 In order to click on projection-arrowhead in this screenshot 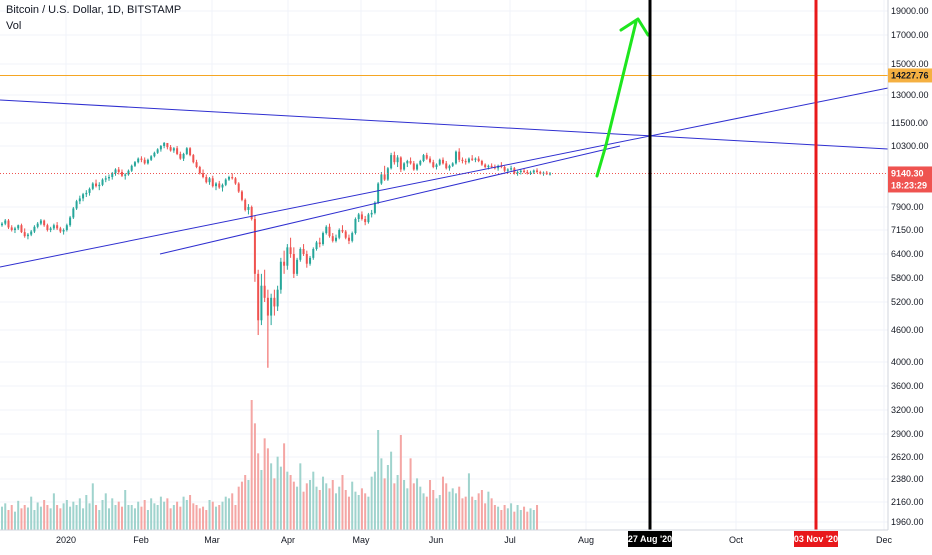, I will do `click(634, 27)`.